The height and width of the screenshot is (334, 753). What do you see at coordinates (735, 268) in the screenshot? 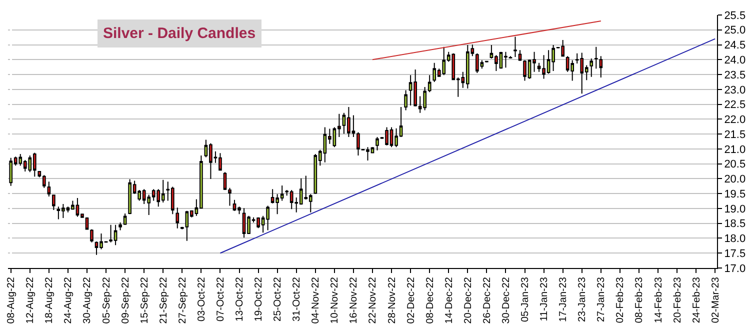
I see `y-tick-label: 17.0` at bounding box center [735, 268].